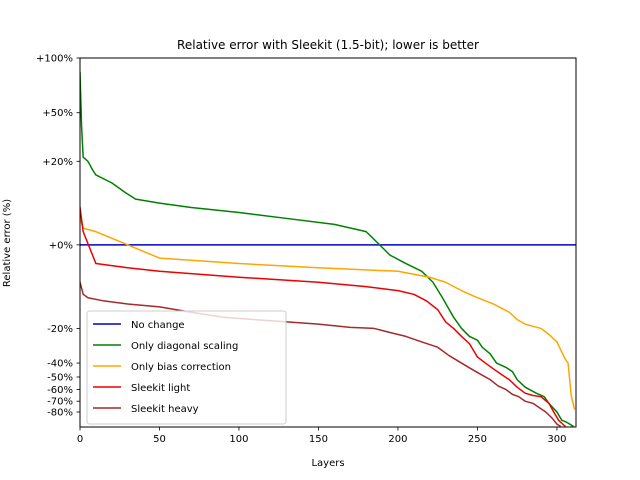 This screenshot has width=640, height=480. What do you see at coordinates (80, 439) in the screenshot?
I see `x-tick-label: 0` at bounding box center [80, 439].